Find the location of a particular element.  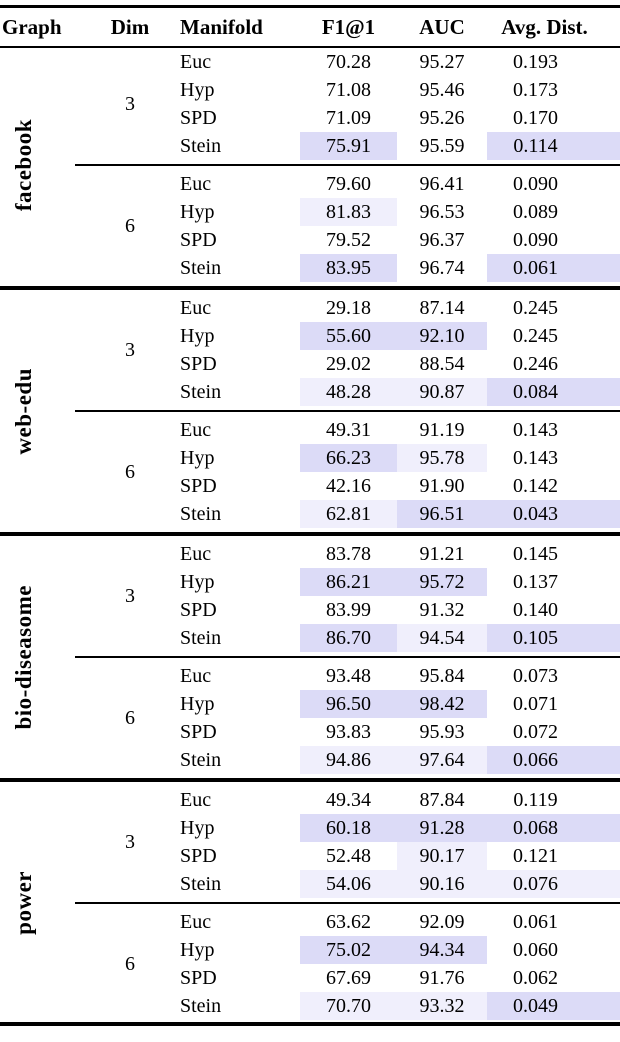

cell-f1: 49.31 is located at coordinates (348, 429).